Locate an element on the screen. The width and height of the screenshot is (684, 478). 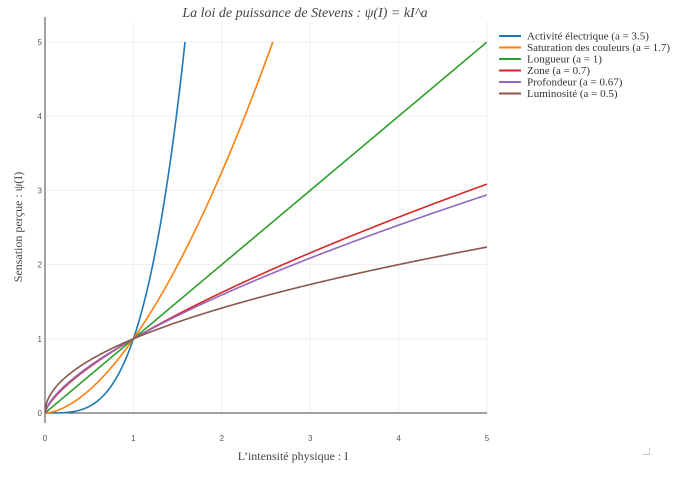
x-axis-title: L’intensité physique : I is located at coordinates (293, 456).